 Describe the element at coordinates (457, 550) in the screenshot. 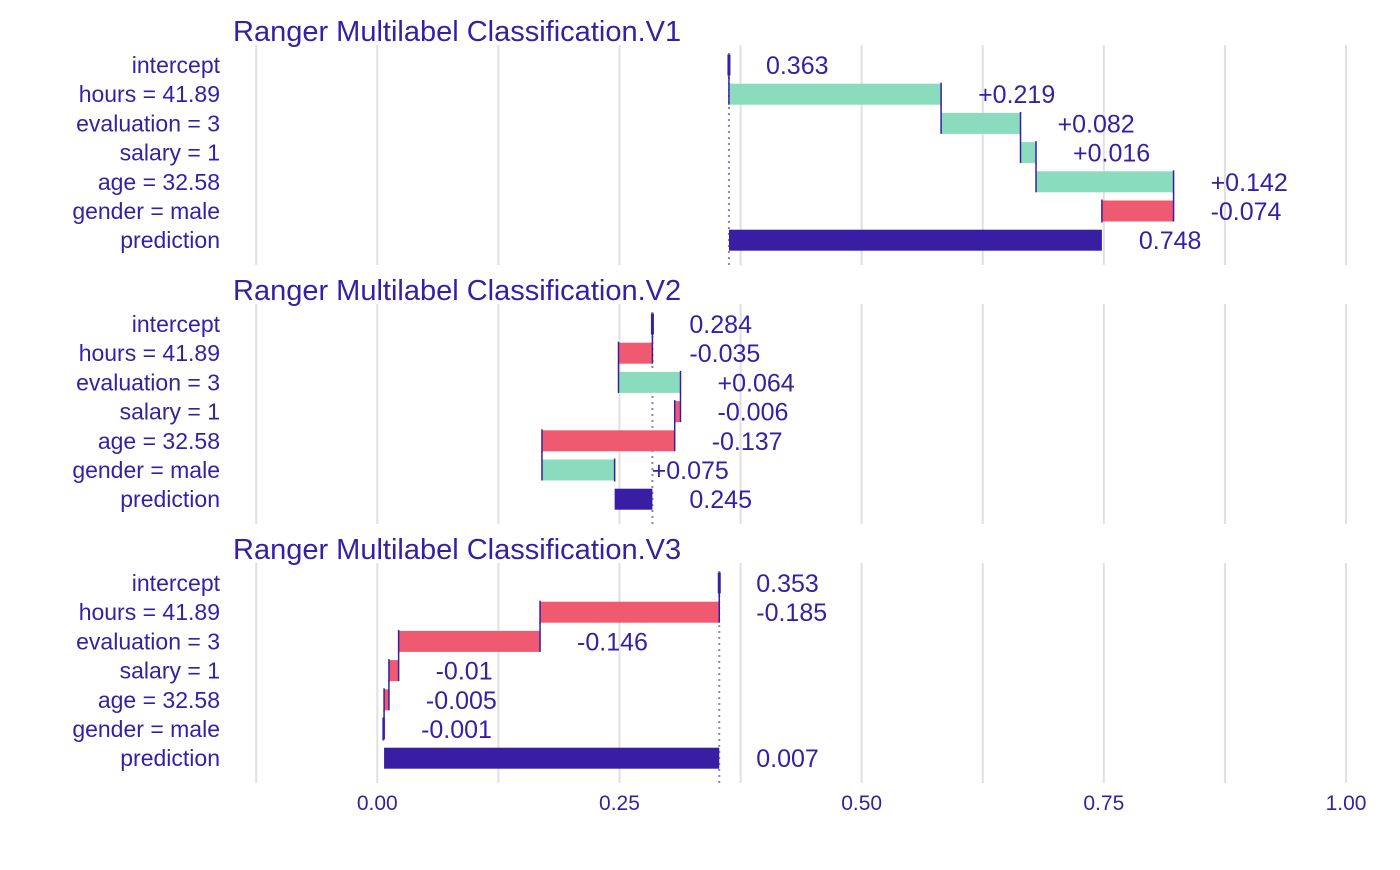

I see `panel-title: Ranger Multilabel Classification.V3` at that location.